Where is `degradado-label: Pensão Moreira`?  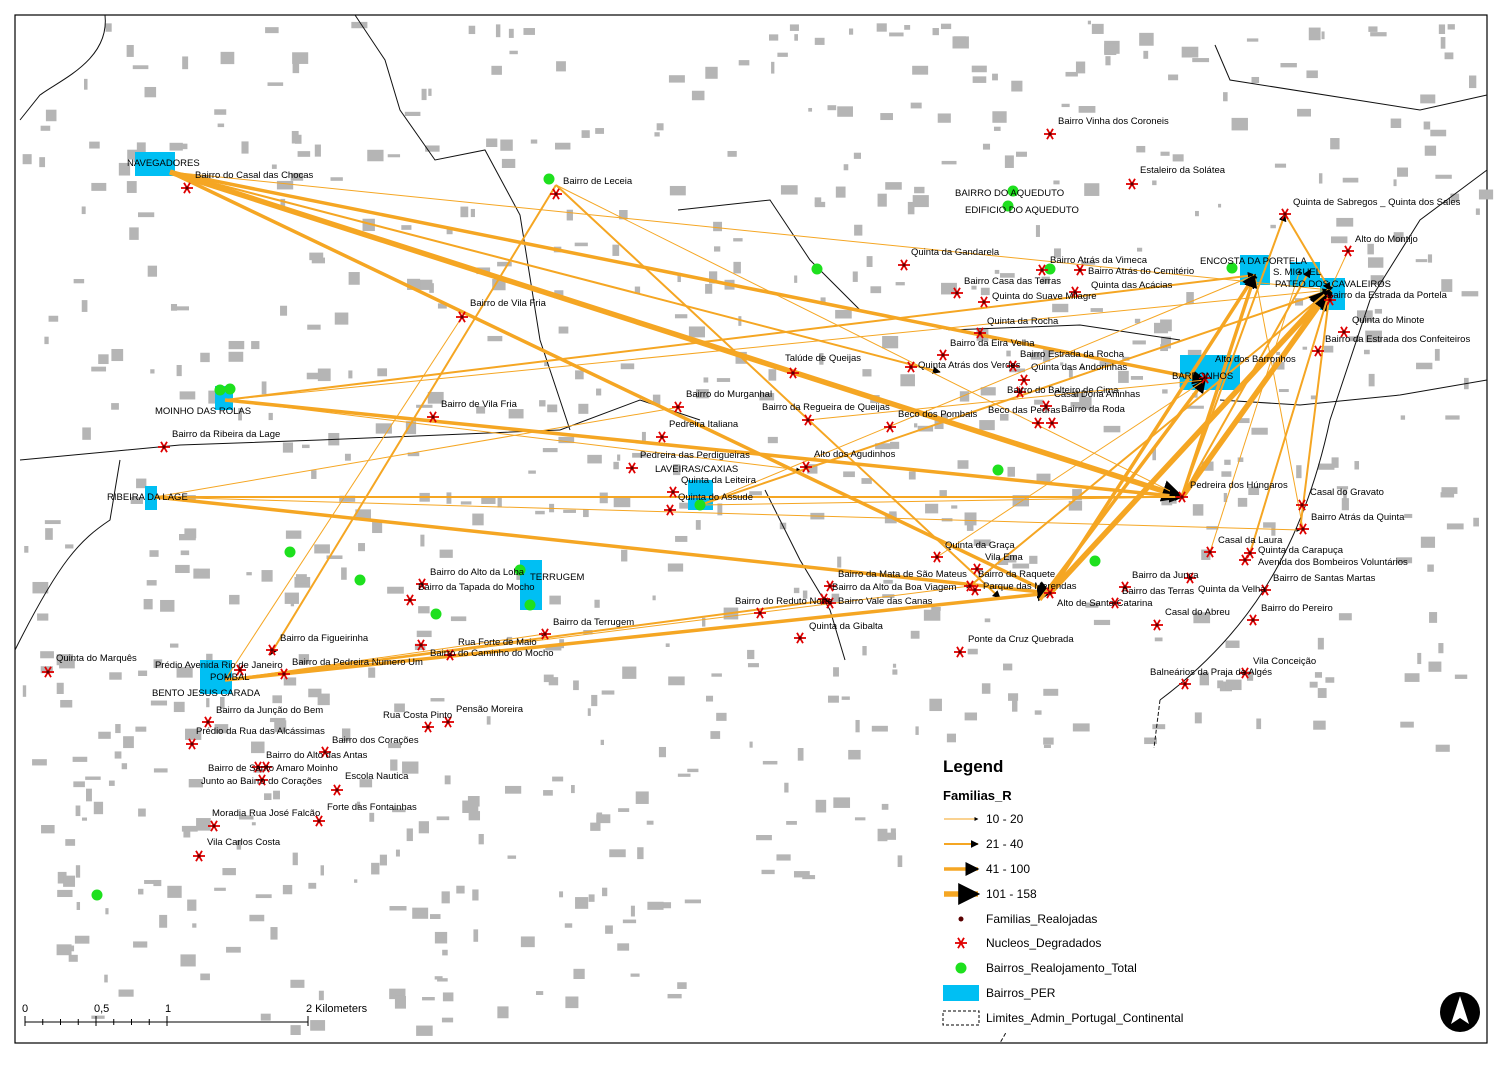
degradado-label: Pensão Moreira is located at coordinates (490, 709).